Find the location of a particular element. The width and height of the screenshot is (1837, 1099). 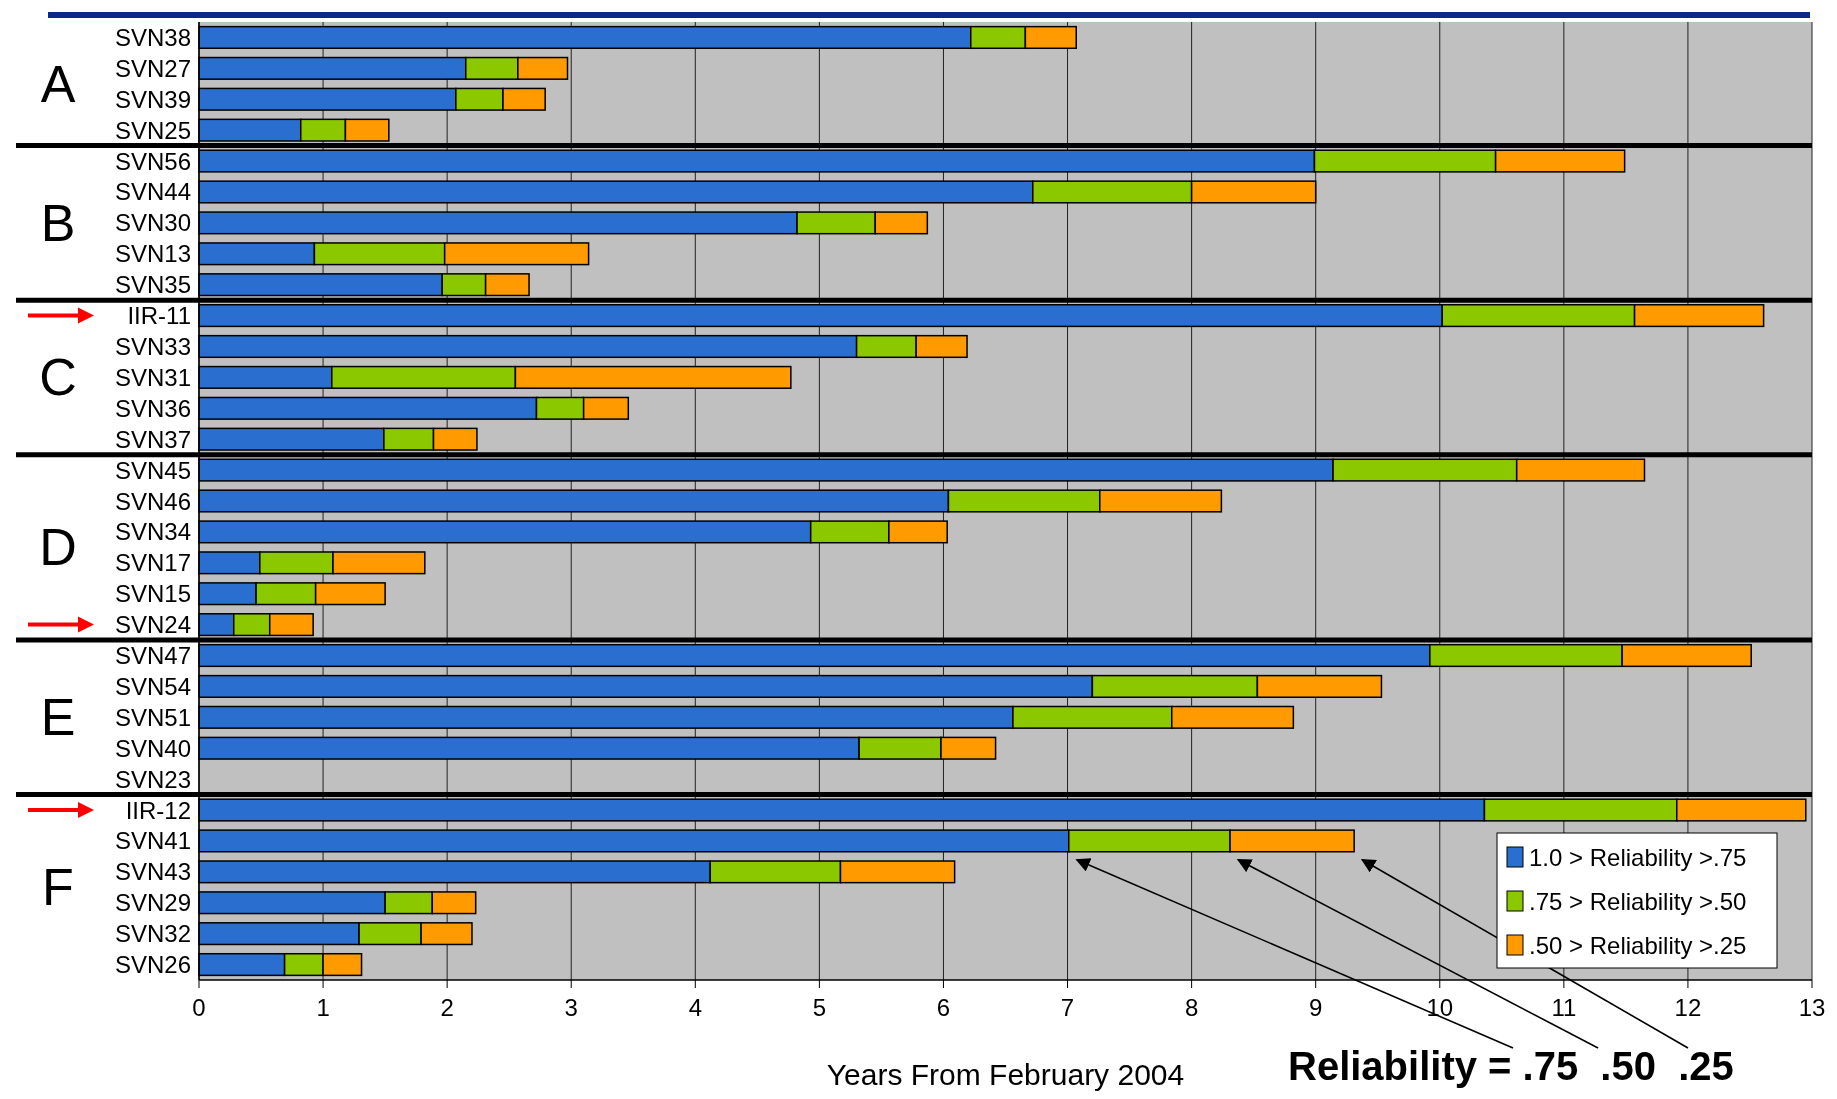

text: Reliability = .75 .50 .25 is located at coordinates (1511, 1066).